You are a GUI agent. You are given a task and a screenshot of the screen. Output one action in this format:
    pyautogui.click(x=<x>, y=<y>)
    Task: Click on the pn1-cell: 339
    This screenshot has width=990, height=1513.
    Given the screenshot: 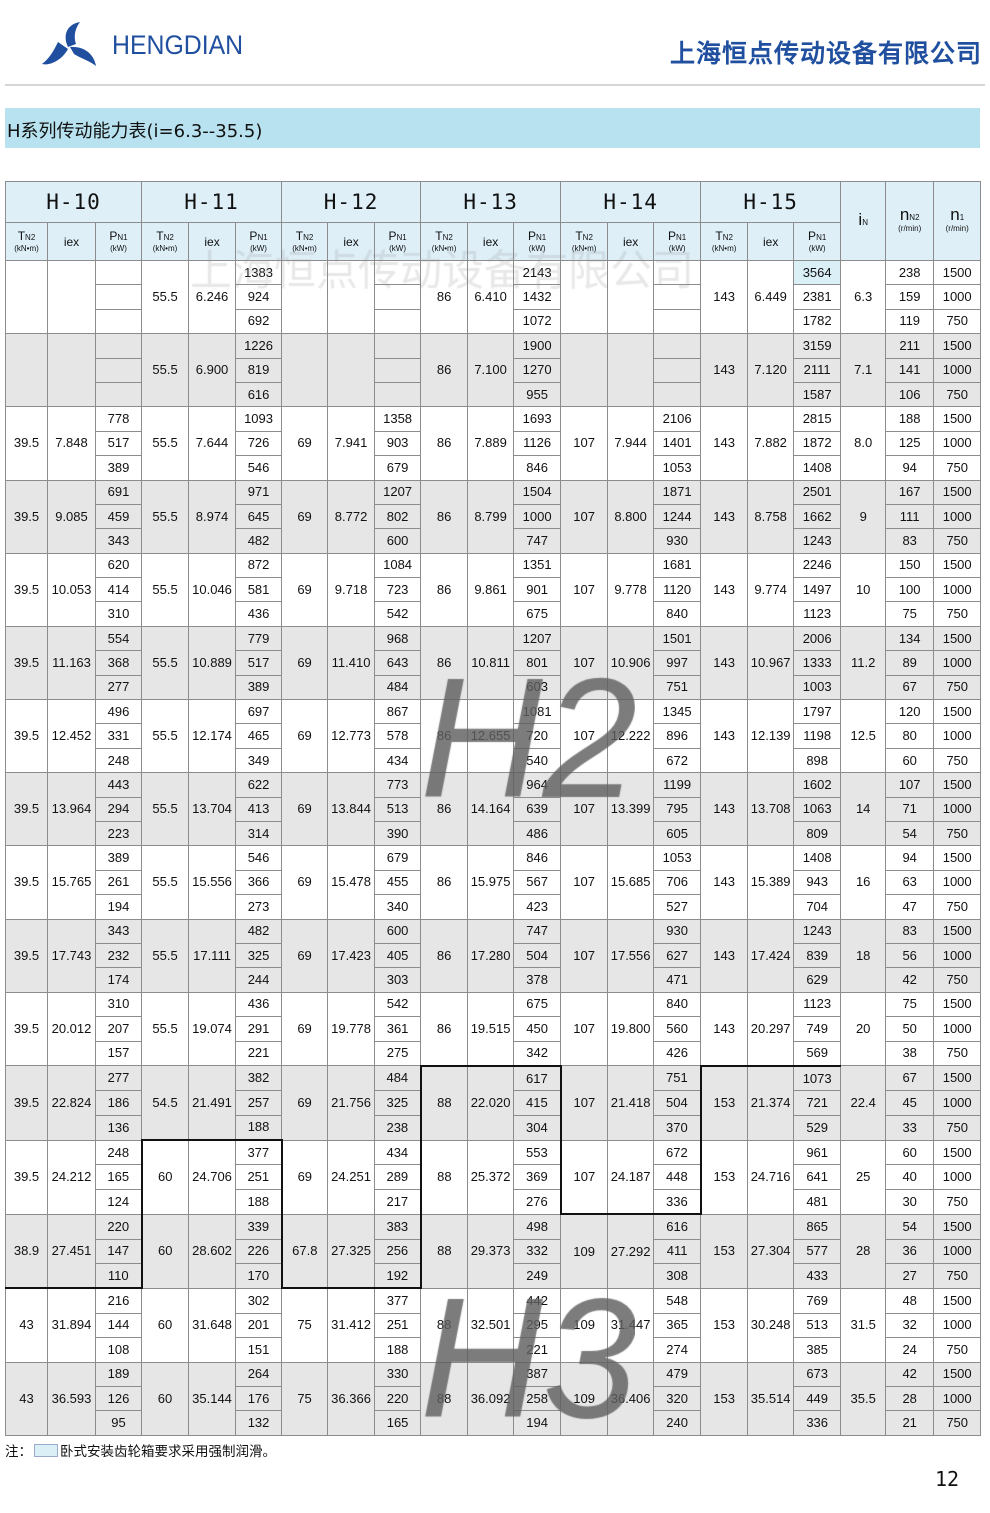 What is the action you would take?
    pyautogui.click(x=259, y=1226)
    